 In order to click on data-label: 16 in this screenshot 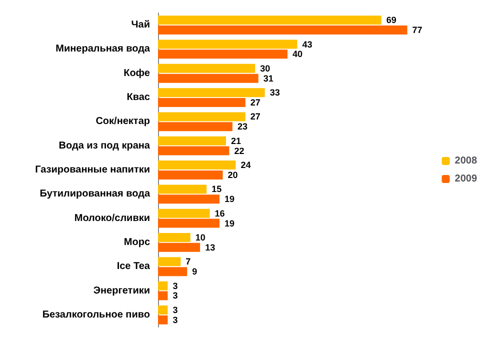, I will do `click(219, 213)`.